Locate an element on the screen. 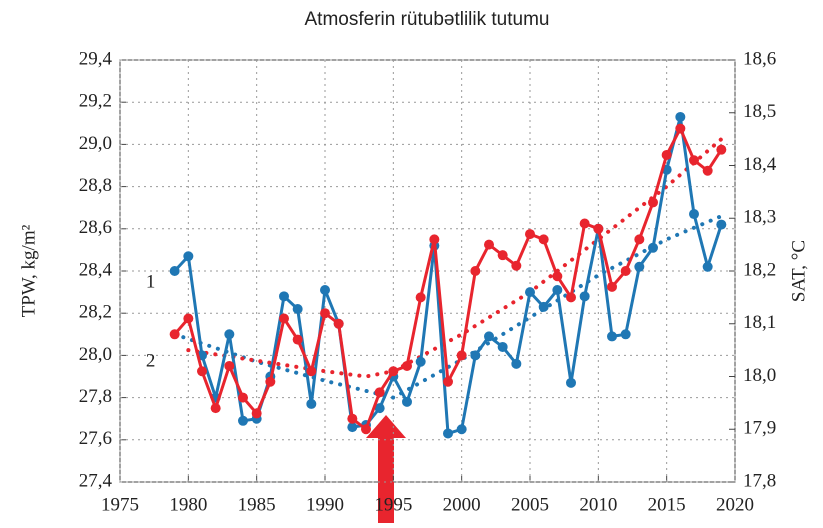  series-label: 1 is located at coordinates (151, 281).